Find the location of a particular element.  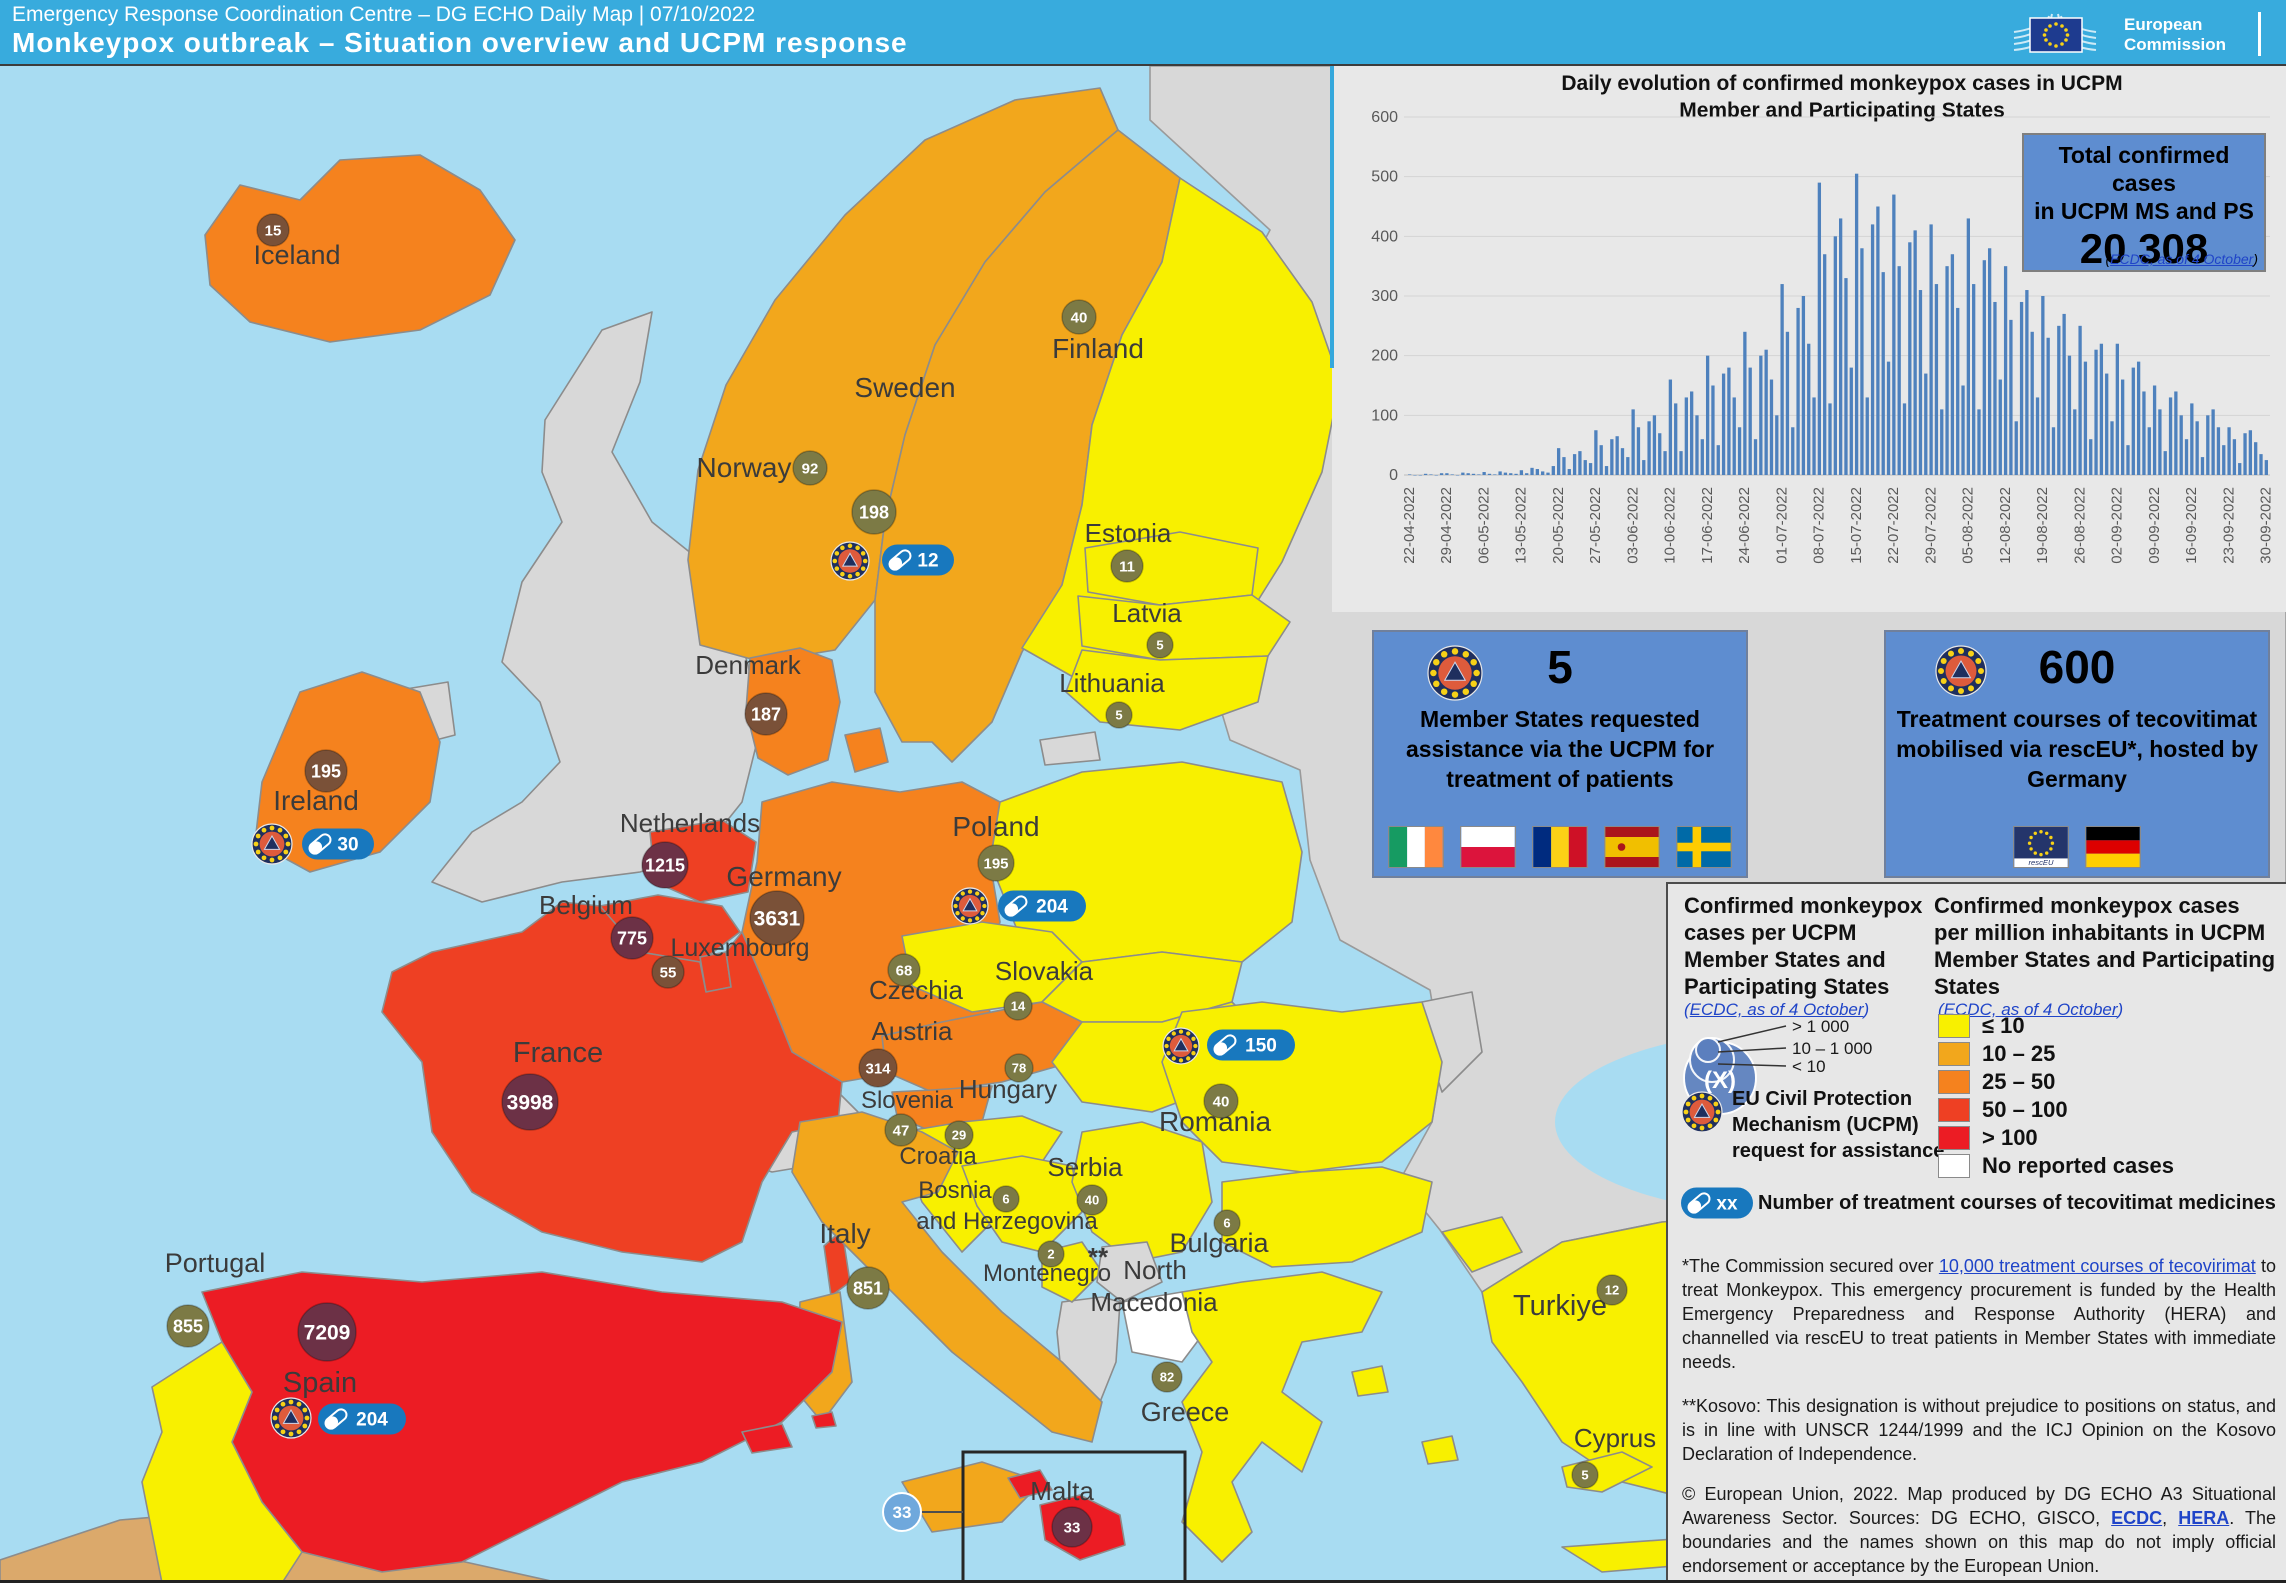

svg-text: rescEU is located at coordinates (2041, 862).